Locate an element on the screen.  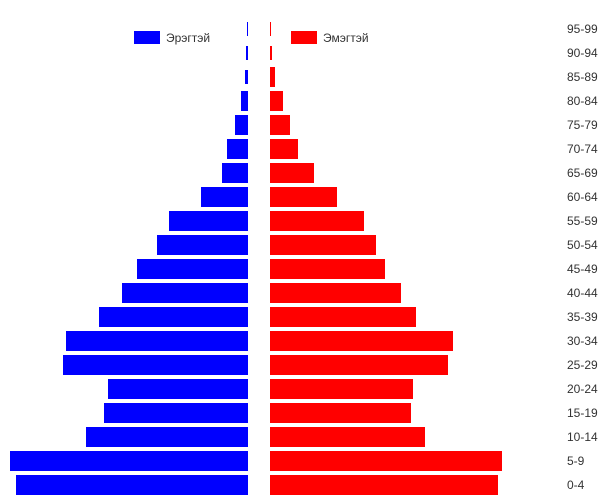
age-label-50-54: 50-54 is located at coordinates (582, 245).